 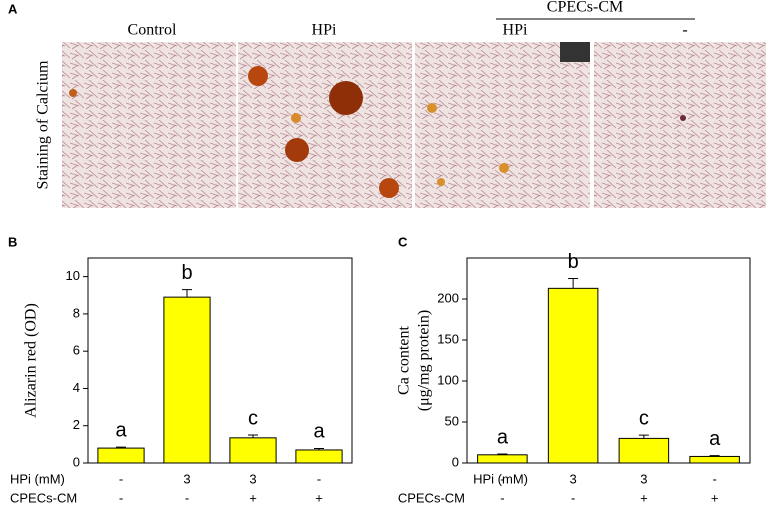 What do you see at coordinates (684, 30) in the screenshot?
I see `column-label: -` at bounding box center [684, 30].